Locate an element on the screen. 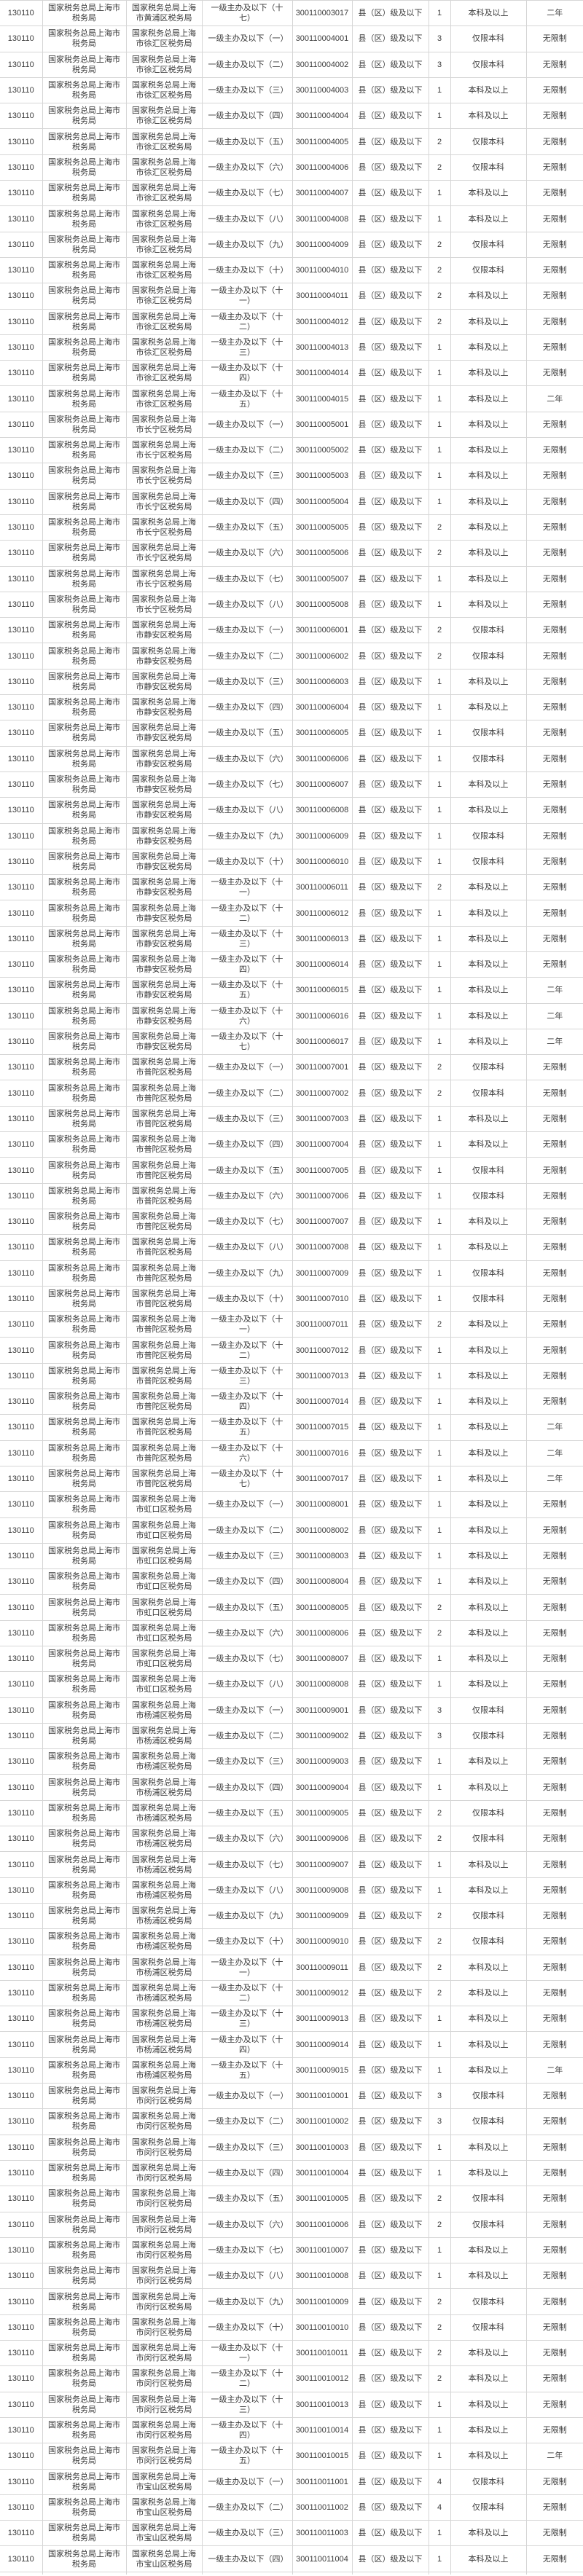 The width and height of the screenshot is (583, 2576). position-title-cell: 一级主办及以下（三） is located at coordinates (247, 1761).